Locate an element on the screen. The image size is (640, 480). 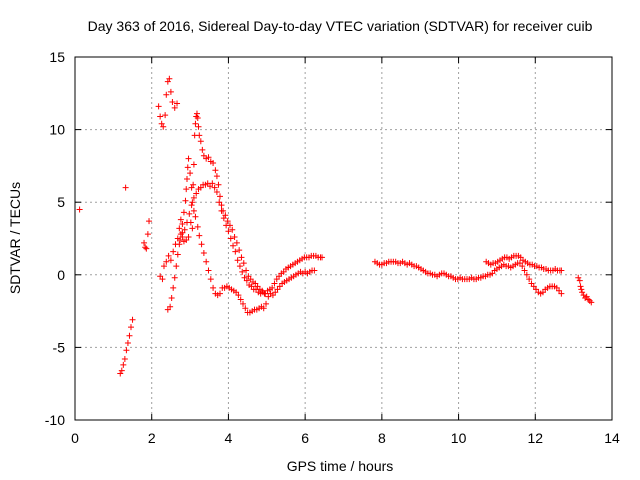
series-sat-j is located at coordinates (535, 278).